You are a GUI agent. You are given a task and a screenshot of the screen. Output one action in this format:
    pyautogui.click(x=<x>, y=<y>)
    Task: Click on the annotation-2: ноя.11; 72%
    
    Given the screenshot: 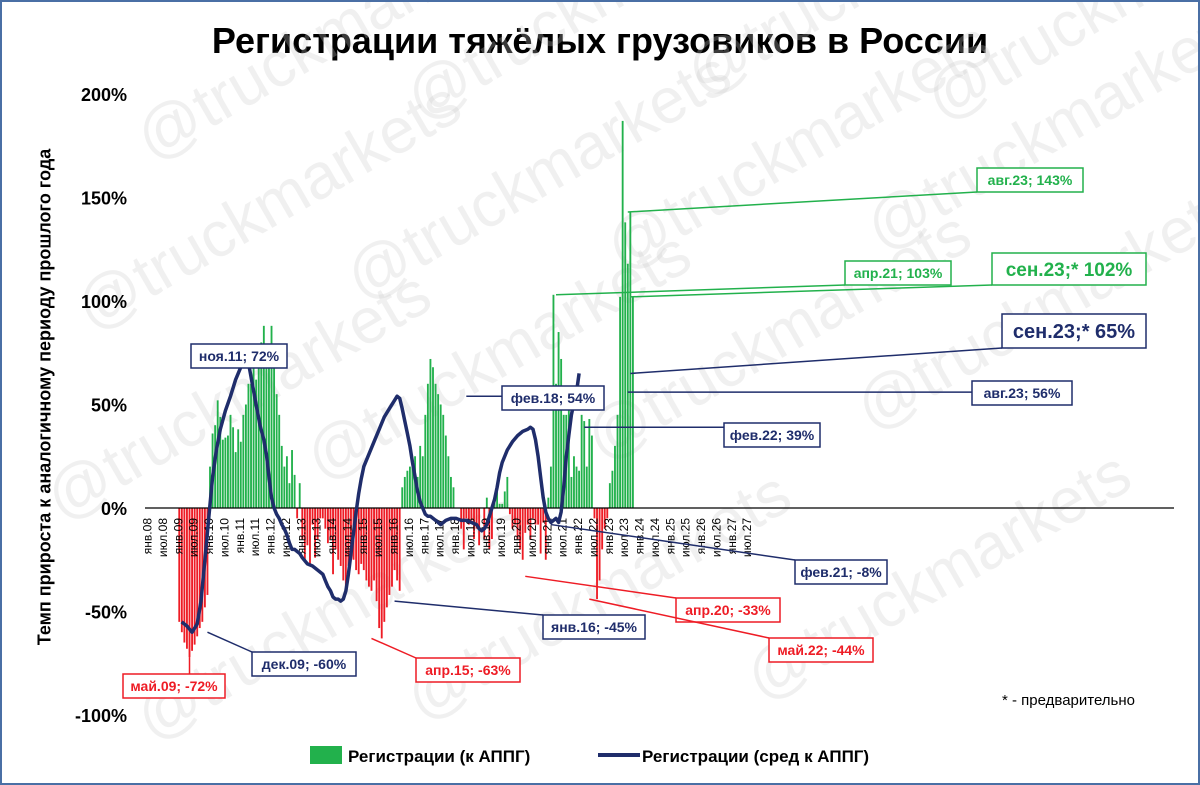 What is the action you would take?
    pyautogui.click(x=239, y=356)
    